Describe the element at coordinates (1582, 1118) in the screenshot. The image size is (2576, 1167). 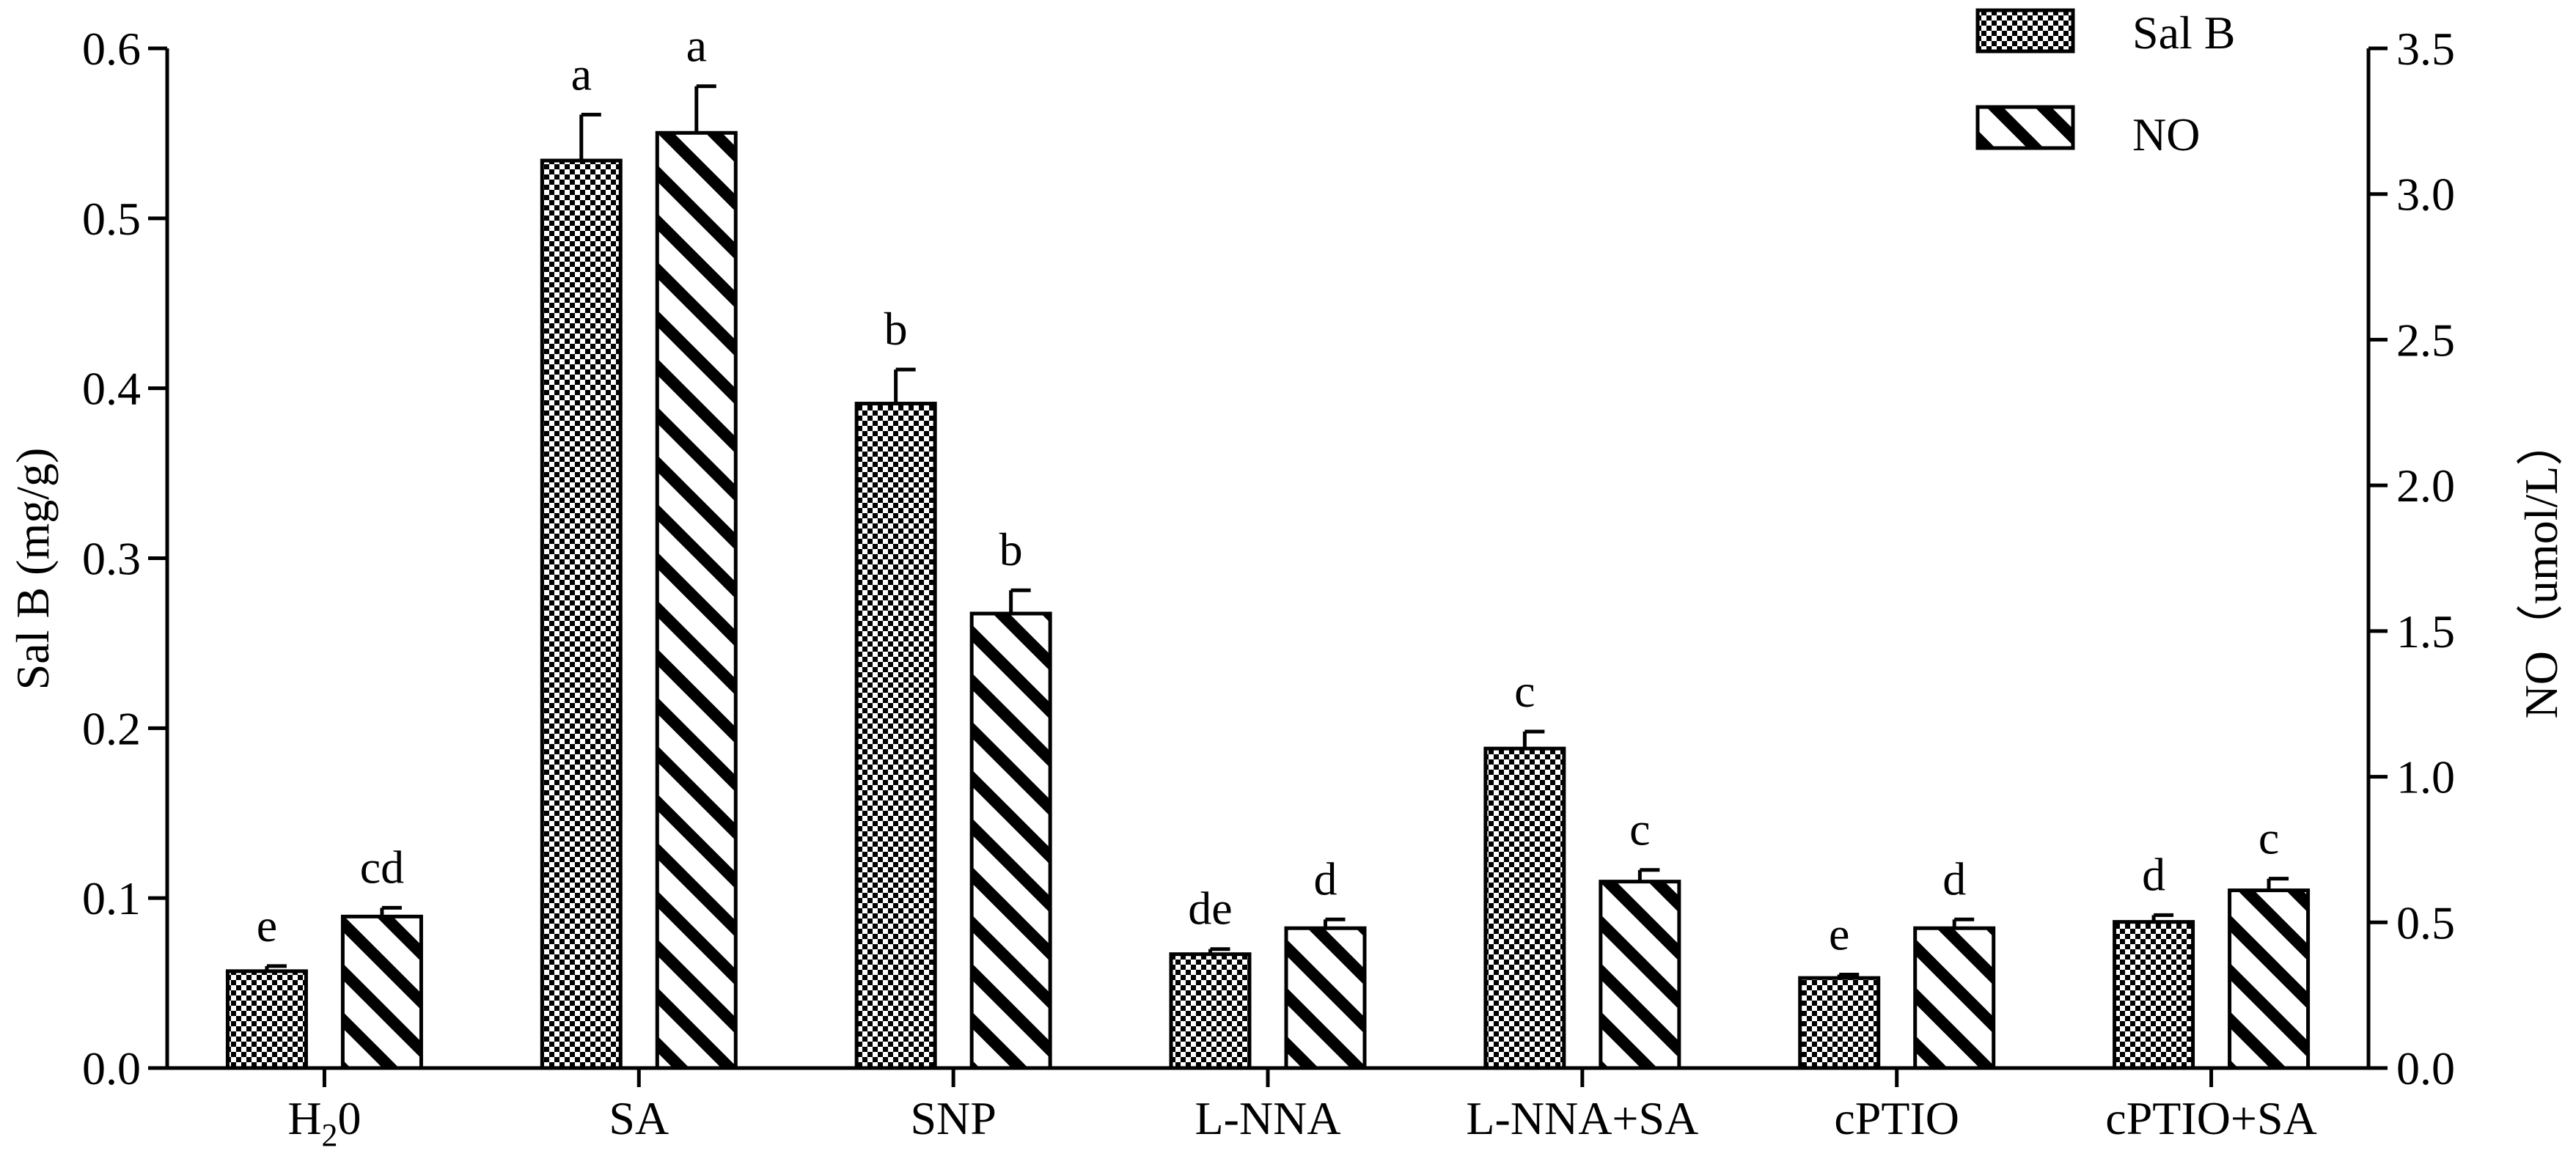
I see `x-tick-label: L-NNA+SA` at that location.